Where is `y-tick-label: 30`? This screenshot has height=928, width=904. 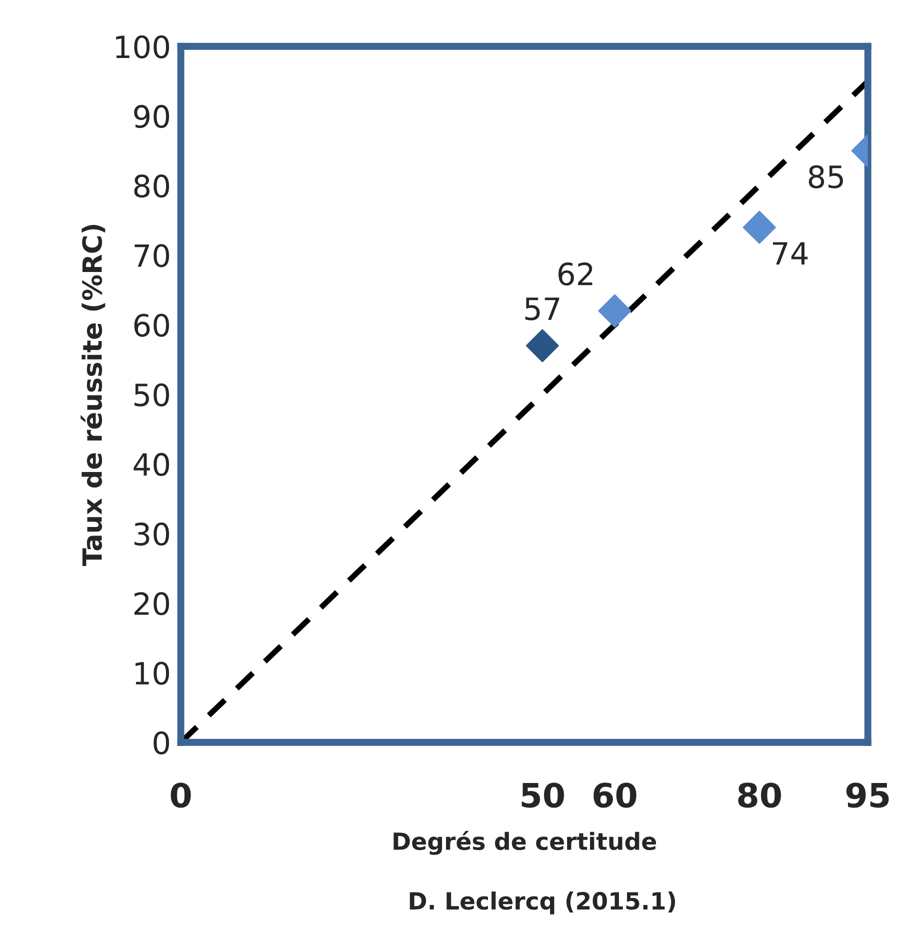 y-tick-label: 30 is located at coordinates (152, 534).